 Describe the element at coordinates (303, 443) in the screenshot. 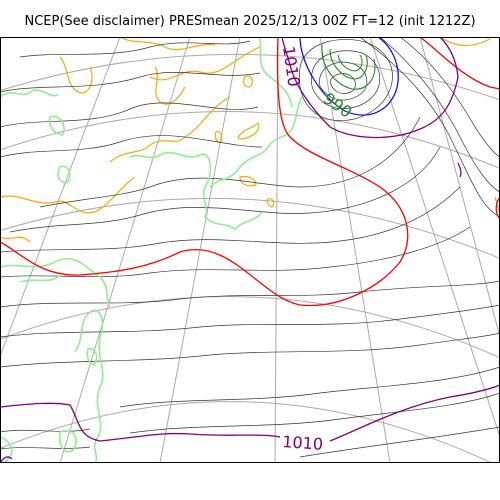

I see `contour-label-1010-bottom: 1010` at that location.